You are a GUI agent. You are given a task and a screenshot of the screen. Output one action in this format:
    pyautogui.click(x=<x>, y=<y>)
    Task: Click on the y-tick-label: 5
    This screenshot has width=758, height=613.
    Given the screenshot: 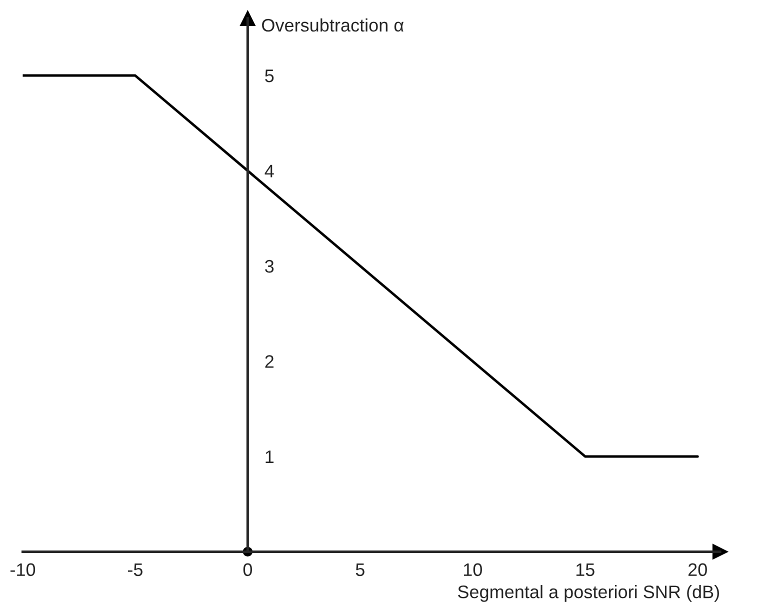 What is the action you would take?
    pyautogui.click(x=269, y=76)
    